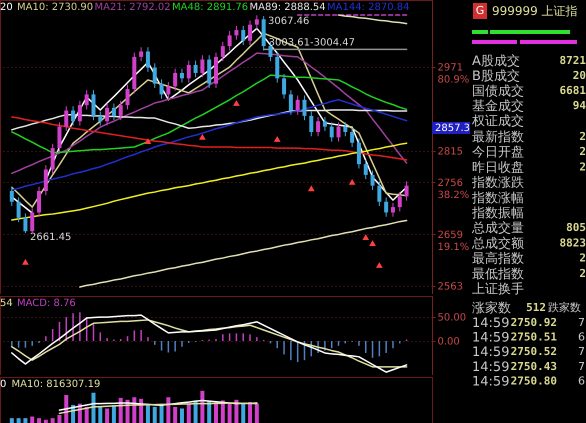 The image size is (586, 423). I want to click on text: 0, so click(3, 384).